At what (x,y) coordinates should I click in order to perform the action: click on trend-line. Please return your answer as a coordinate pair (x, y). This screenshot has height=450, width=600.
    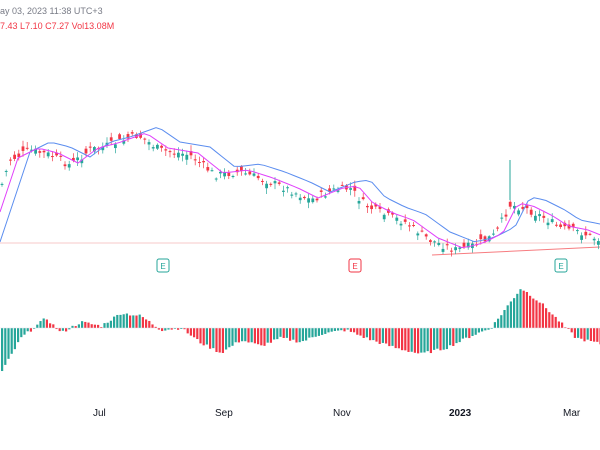
    Looking at the image, I should click on (515, 251).